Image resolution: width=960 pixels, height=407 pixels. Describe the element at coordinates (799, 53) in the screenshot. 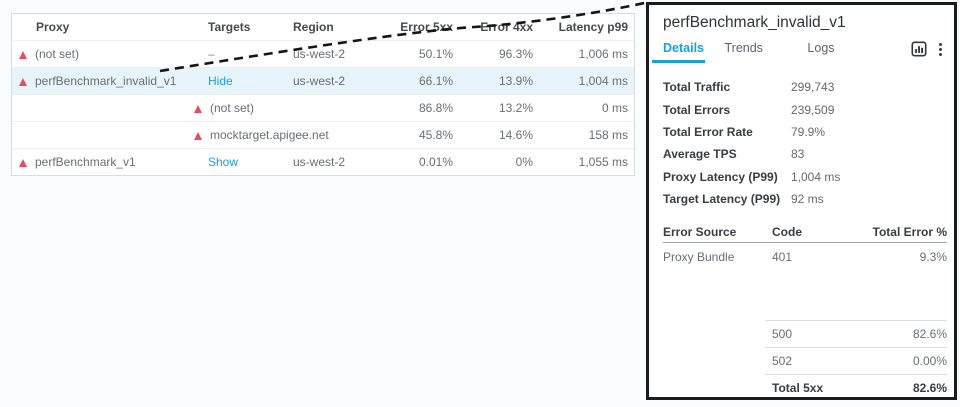

I see `panel-tab-bar: Details Trends Logs` at that location.